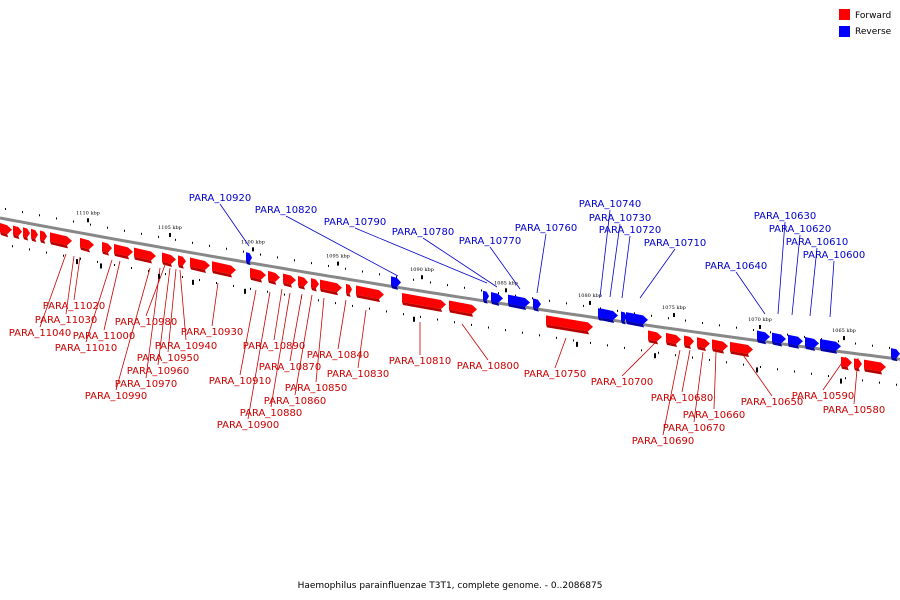 The width and height of the screenshot is (900, 600). What do you see at coordinates (338, 257) in the screenshot?
I see `ruler-tick-label: 1095 kbp` at bounding box center [338, 257].